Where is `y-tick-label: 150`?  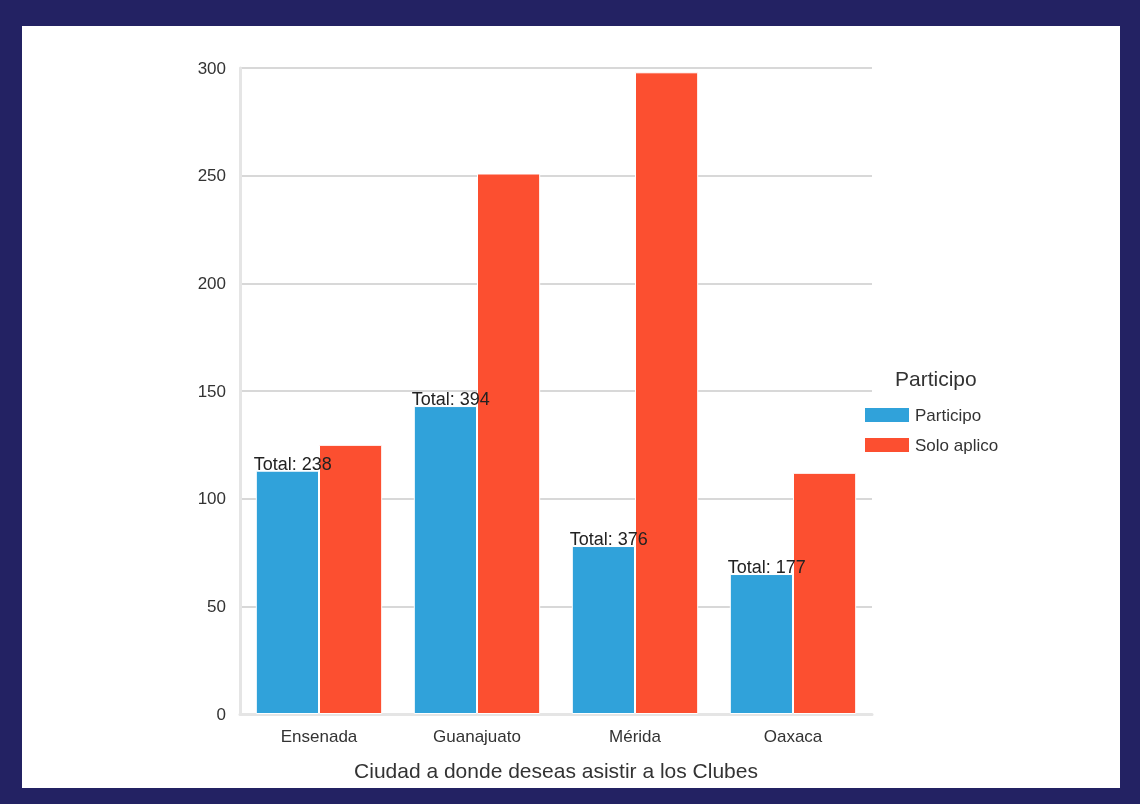
y-tick-label: 150 is located at coordinates (211, 391).